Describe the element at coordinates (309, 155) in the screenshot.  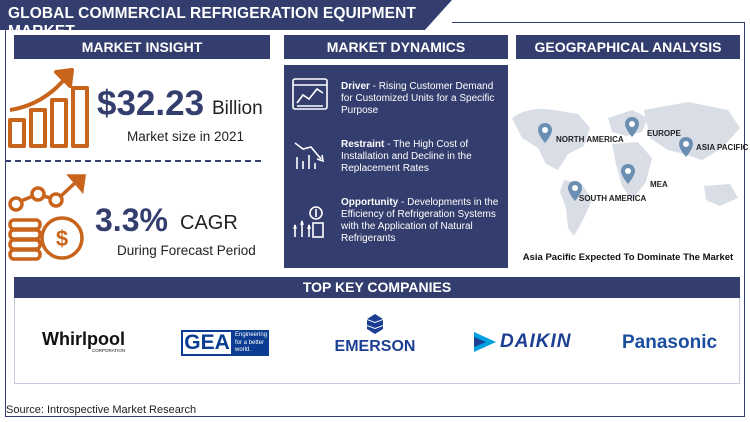
I see `declining-chart-icon` at that location.